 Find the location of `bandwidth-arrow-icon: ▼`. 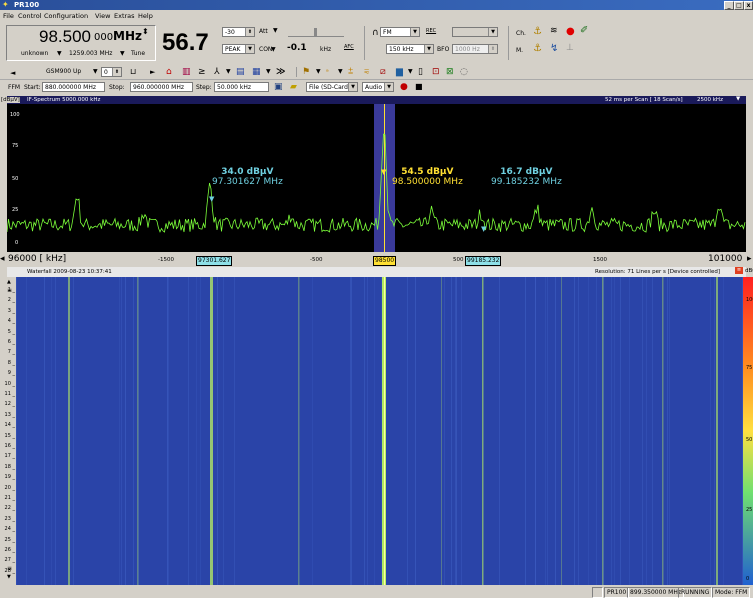

bandwidth-arrow-icon: ▼ is located at coordinates (428, 49).